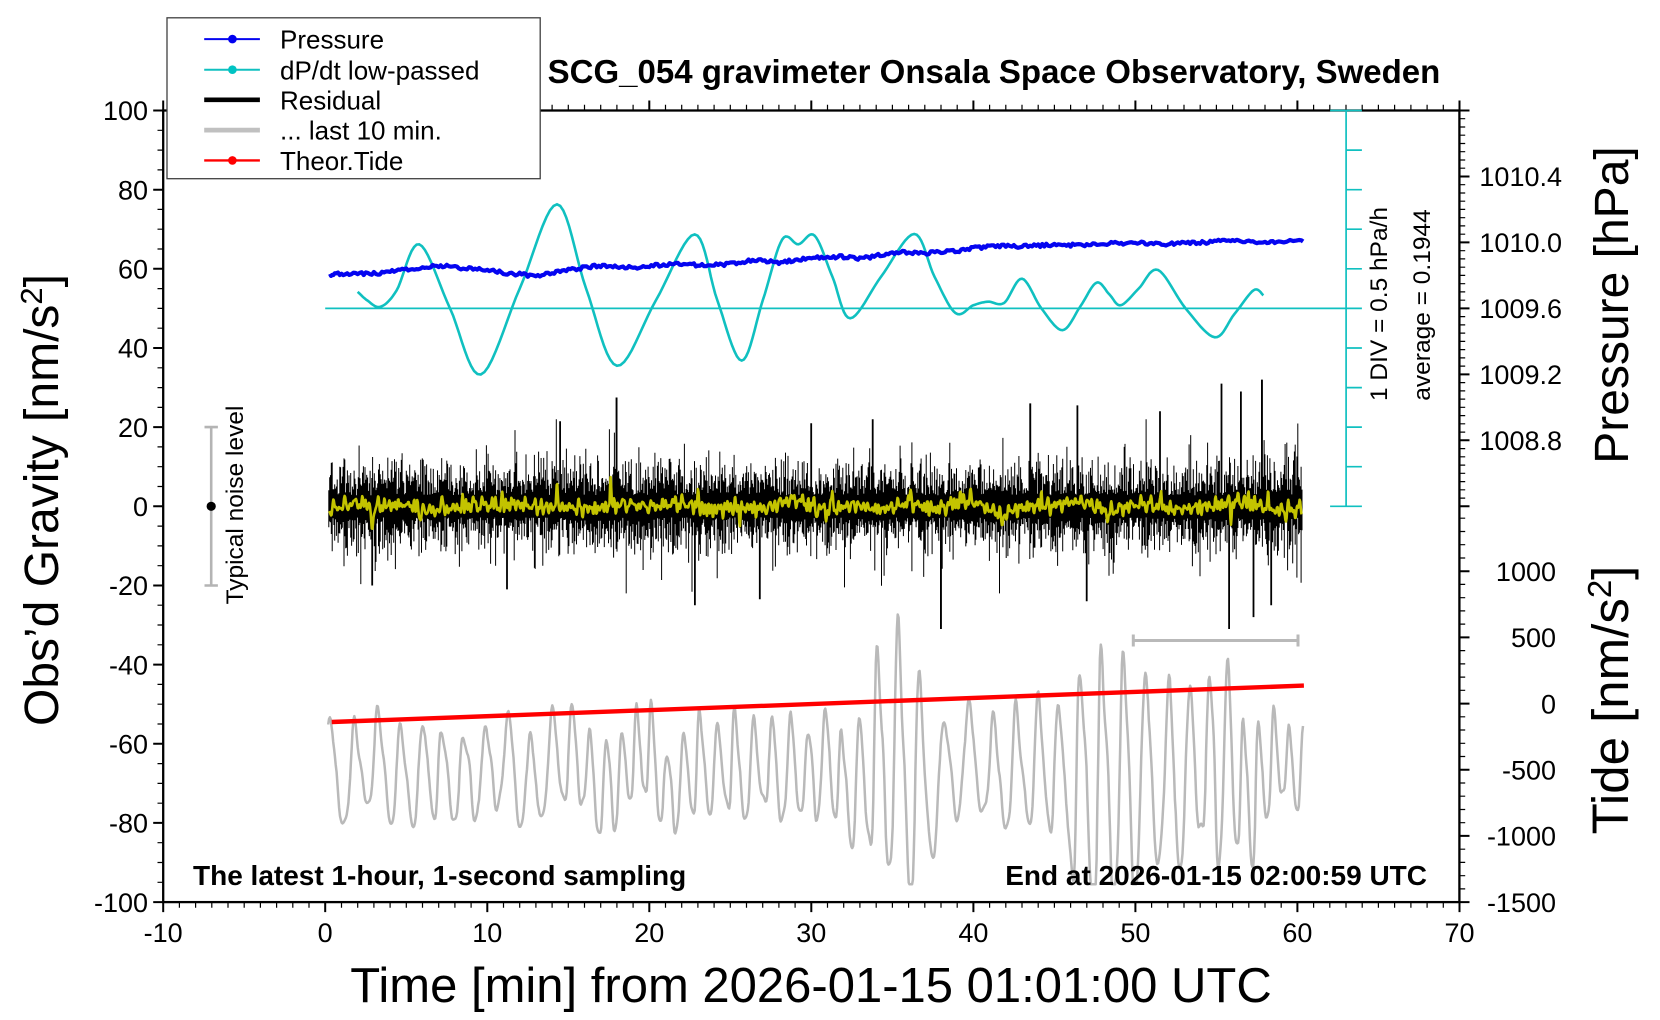 The image size is (1660, 1020). Describe the element at coordinates (1520, 441) in the screenshot. I see `svg-text: 1008.8` at that location.